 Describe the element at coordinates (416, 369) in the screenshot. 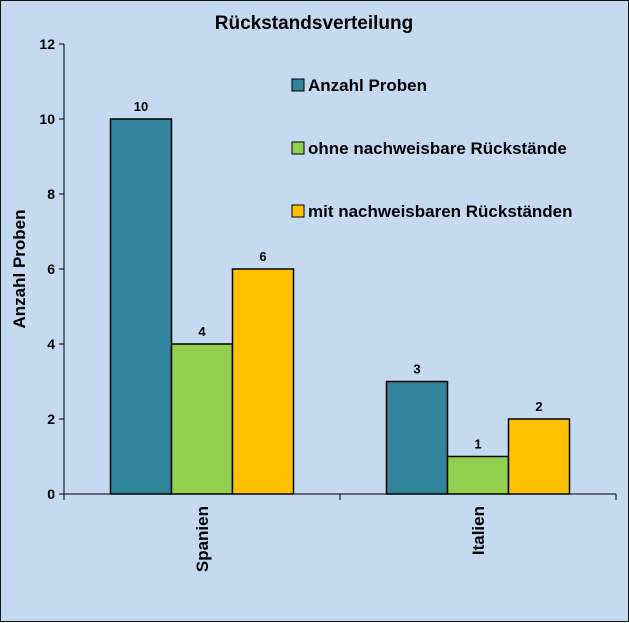

I see `data-label: 3` at that location.